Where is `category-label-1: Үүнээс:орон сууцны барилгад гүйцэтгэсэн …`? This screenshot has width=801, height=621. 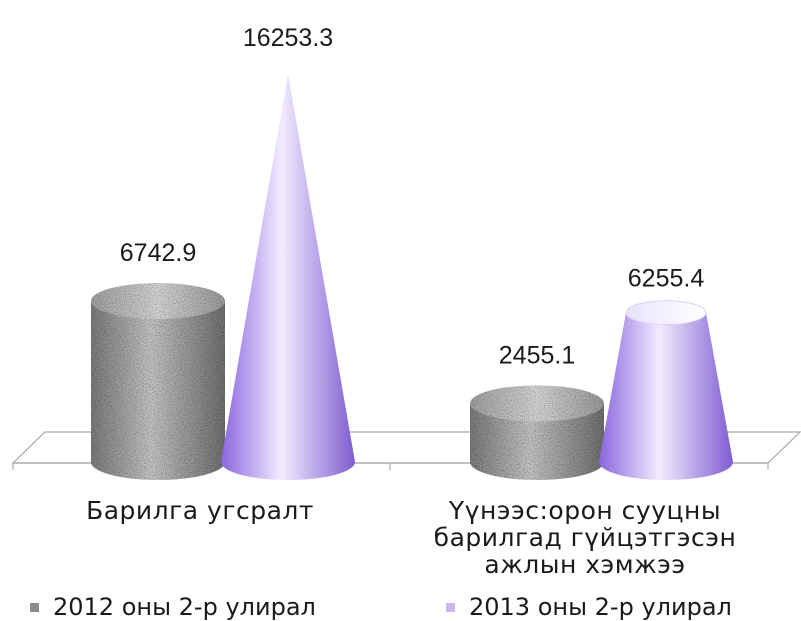 category-label-1: Үүнээс:орон сууцны барилгад гүйцэтгэсэн … is located at coordinates (585, 537).